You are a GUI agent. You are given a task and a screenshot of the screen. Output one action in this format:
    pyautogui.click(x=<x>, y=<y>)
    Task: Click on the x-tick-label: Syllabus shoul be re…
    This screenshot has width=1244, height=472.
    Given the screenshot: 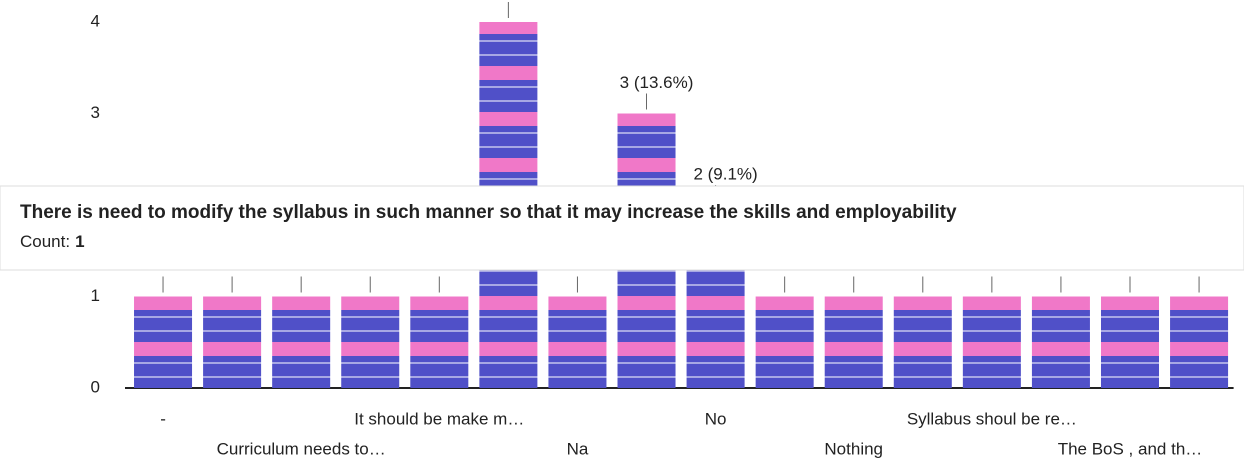 What is the action you would take?
    pyautogui.click(x=992, y=418)
    